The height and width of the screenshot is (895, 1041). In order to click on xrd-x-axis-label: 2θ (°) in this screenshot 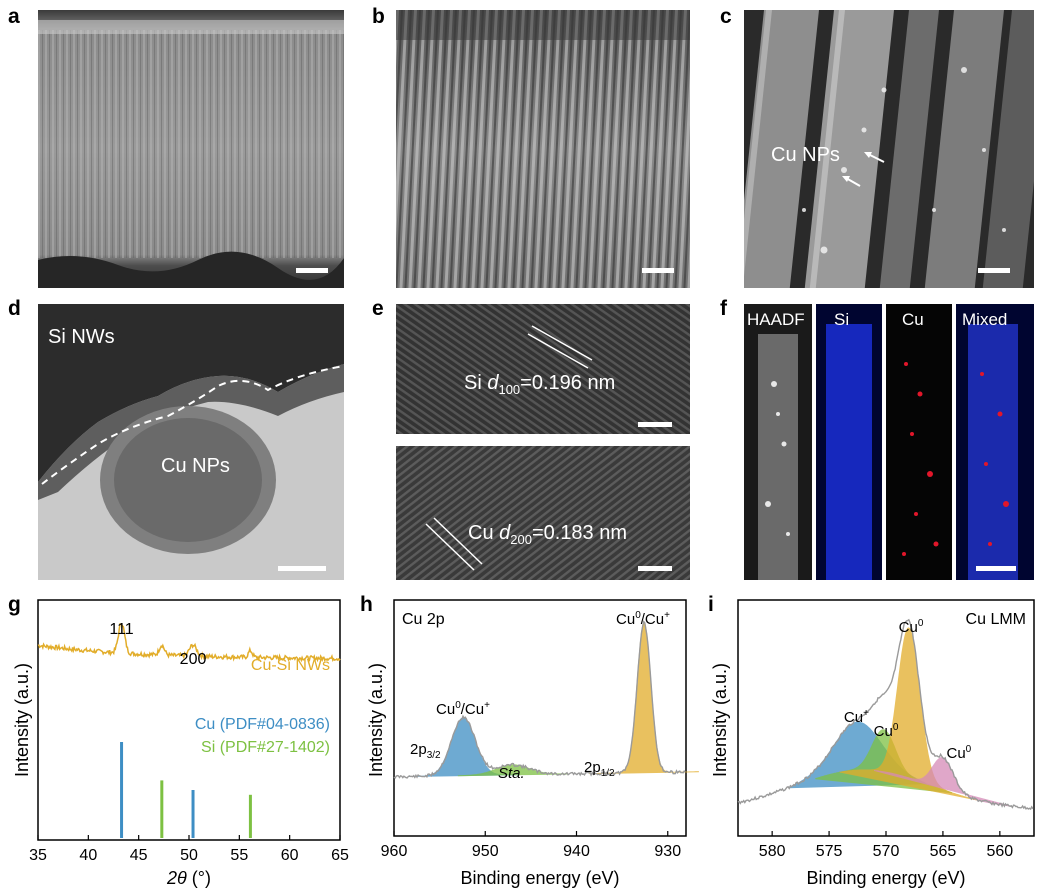, I will do `click(188, 878)`.